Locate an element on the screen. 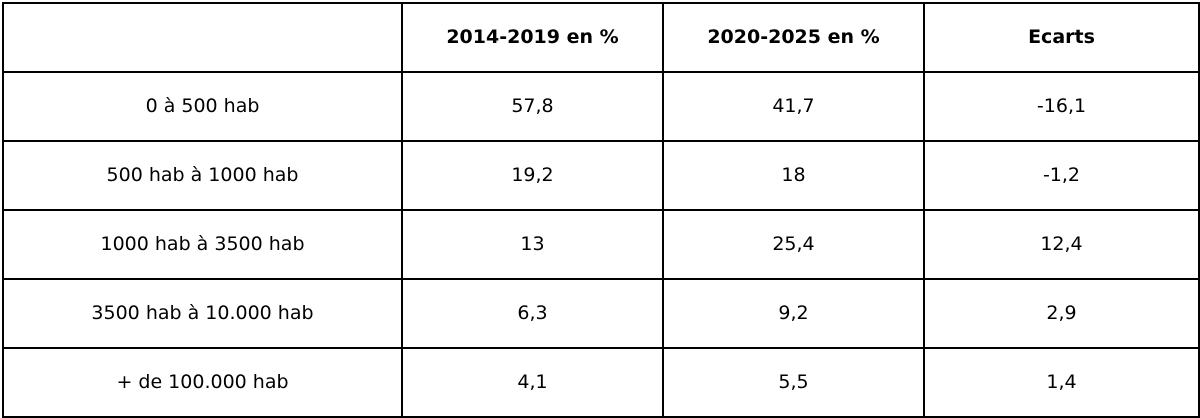  value-cell-ecarts: 1,4 is located at coordinates (1061, 382).